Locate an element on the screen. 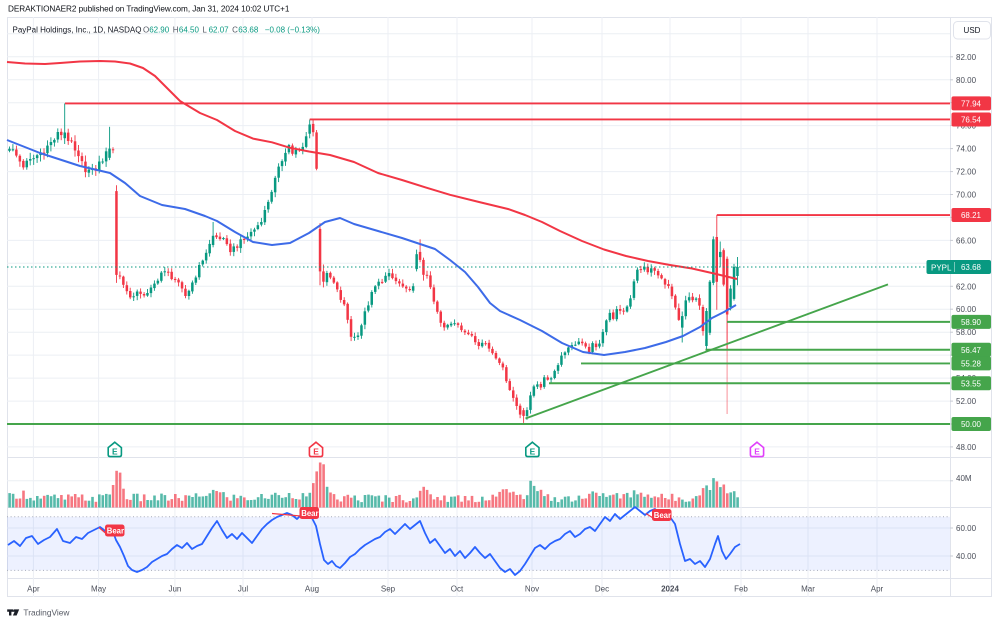 The width and height of the screenshot is (1000, 625). svg-text: 48.00 is located at coordinates (966, 447).